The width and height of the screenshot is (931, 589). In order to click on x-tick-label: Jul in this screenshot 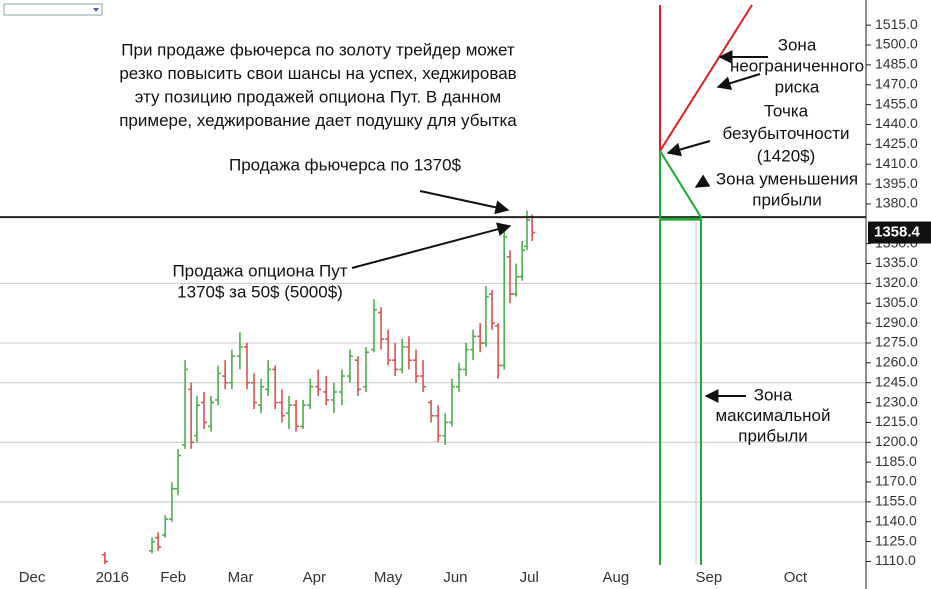, I will do `click(529, 577)`.